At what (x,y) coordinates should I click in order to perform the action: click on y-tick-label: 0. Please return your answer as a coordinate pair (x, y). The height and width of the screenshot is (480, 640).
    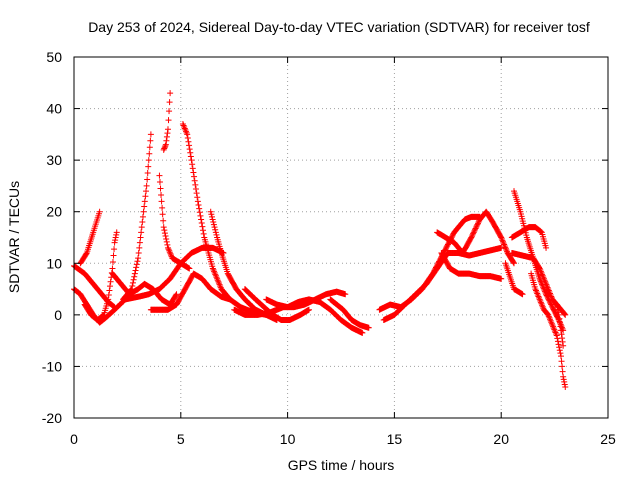
    Looking at the image, I should click on (58, 315).